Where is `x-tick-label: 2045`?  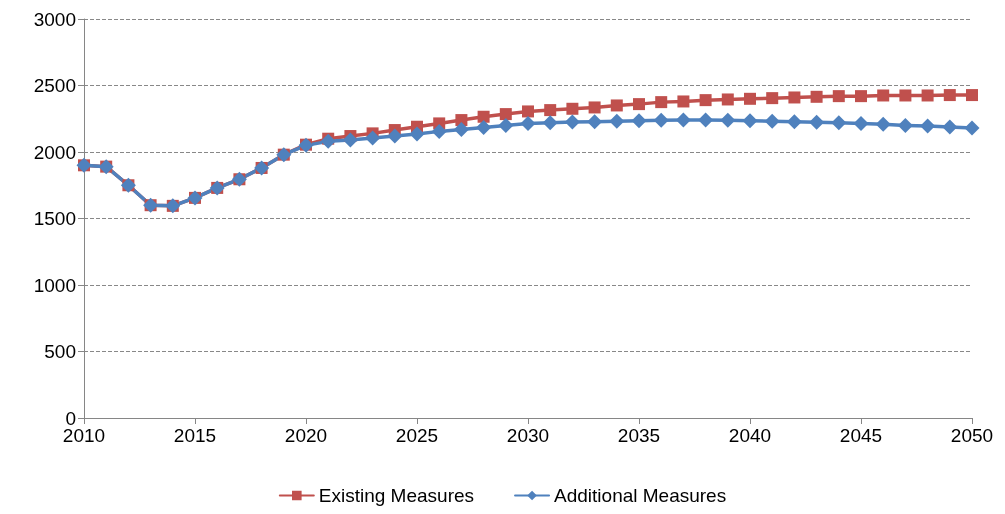
x-tick-label: 2045 is located at coordinates (861, 435).